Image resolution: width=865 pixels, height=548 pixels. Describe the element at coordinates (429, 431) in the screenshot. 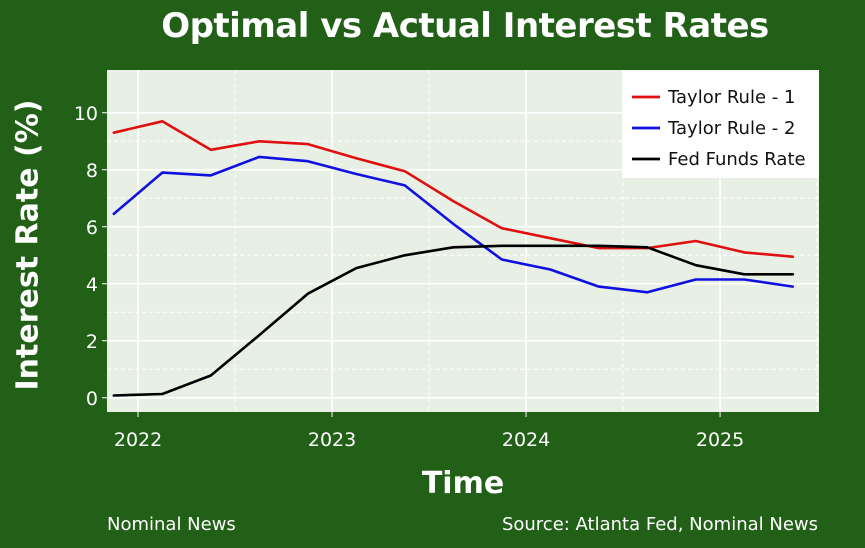

I see `x-axis: 2022 2023 2024 2025` at that location.